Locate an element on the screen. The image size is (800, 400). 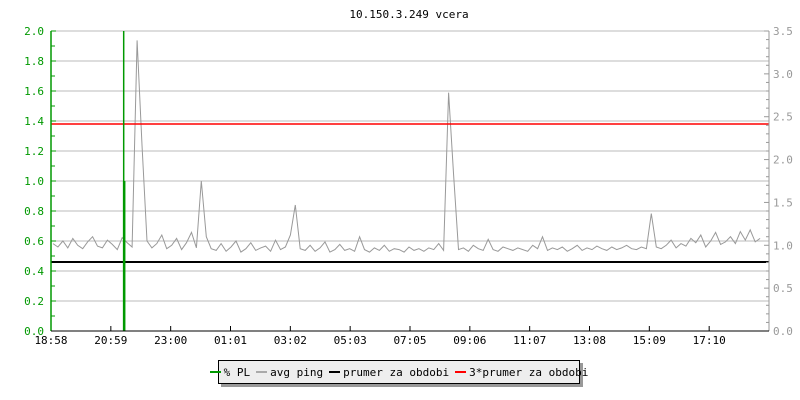
y-right-tick-label: 0.0 is located at coordinates (783, 331).